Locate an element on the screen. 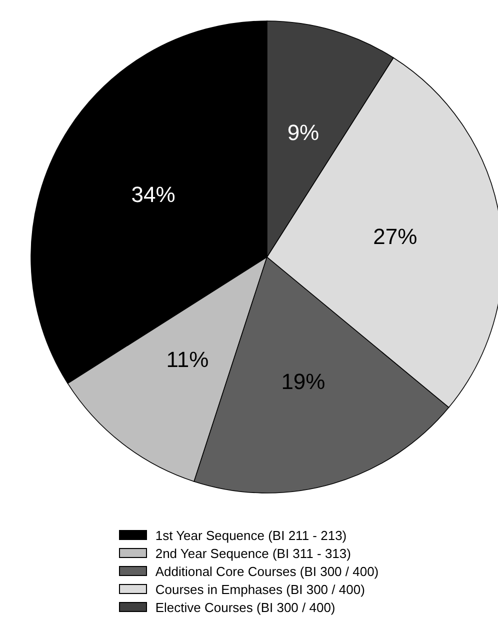  legend-label: Elective Courses (BI 300 / 400) is located at coordinates (245, 607).